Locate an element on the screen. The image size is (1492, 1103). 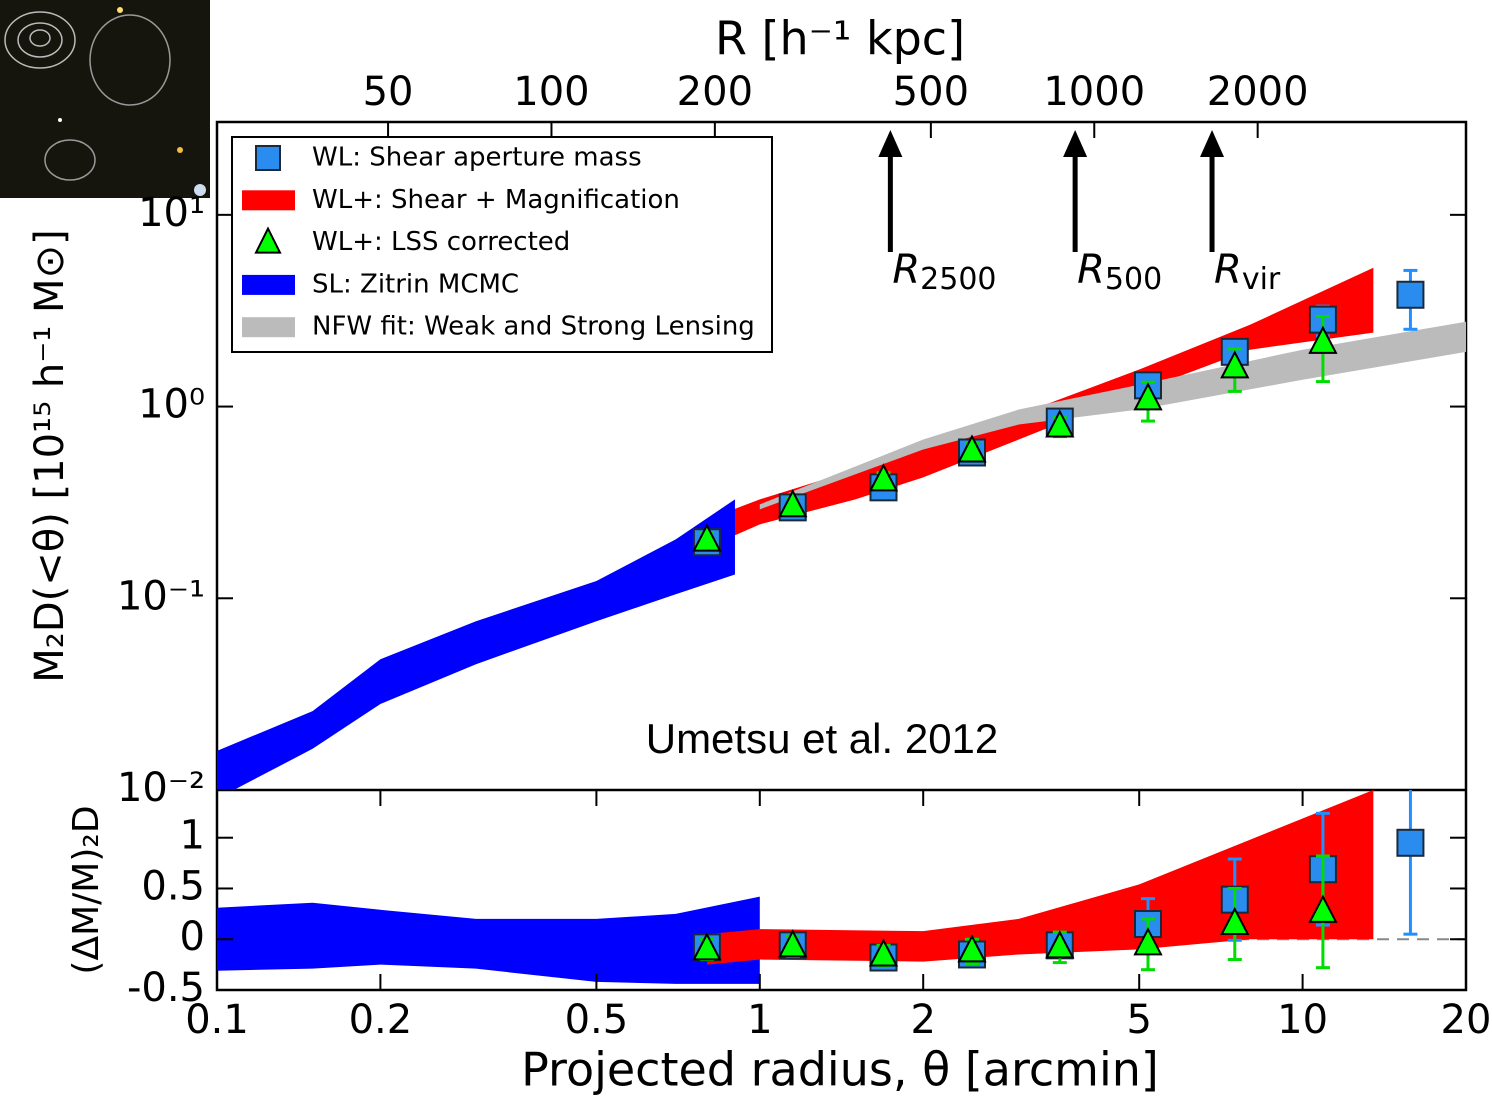
y-tick-label: -0.5 is located at coordinates (166, 988).